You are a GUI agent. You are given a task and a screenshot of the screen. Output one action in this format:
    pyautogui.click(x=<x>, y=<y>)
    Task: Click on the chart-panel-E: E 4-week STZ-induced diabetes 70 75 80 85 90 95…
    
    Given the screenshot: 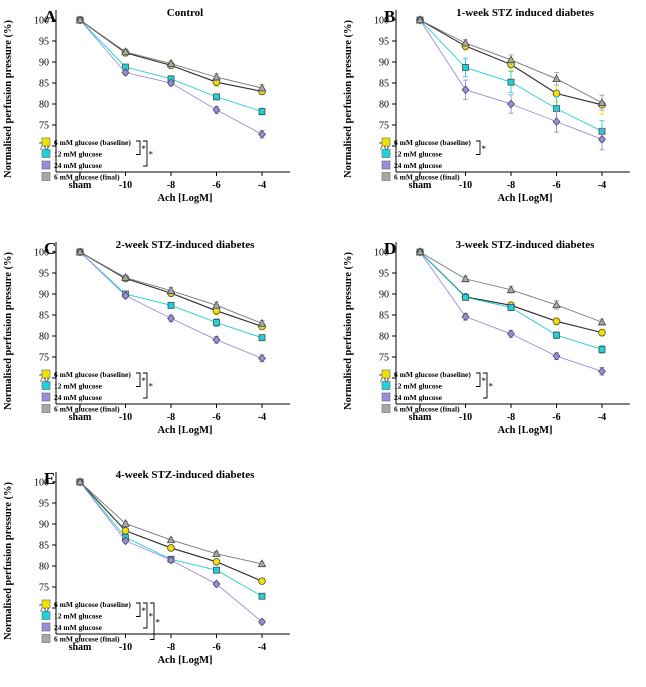 What is the action you would take?
    pyautogui.click(x=146, y=567)
    